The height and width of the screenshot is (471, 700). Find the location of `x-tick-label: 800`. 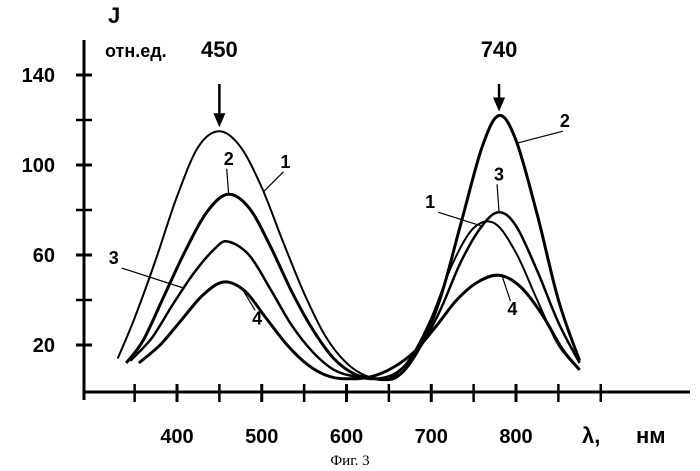

x-tick-label: 800 is located at coordinates (515, 437).